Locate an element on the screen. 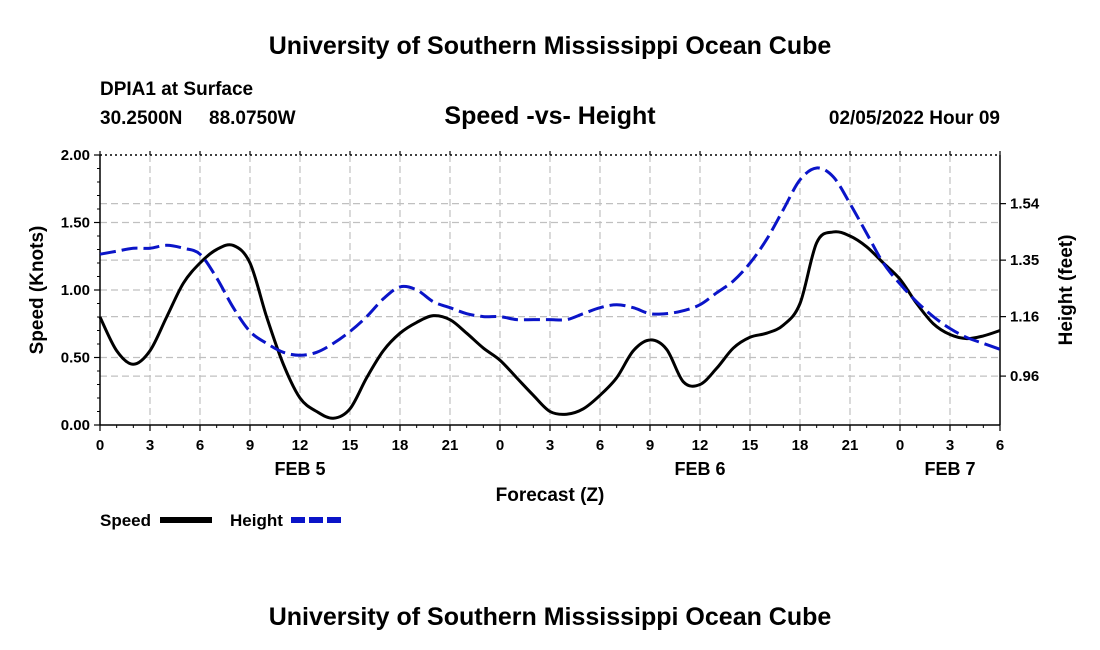 This screenshot has height=650, width=1100. y-tick-label-0: 0.00 is located at coordinates (75, 425).